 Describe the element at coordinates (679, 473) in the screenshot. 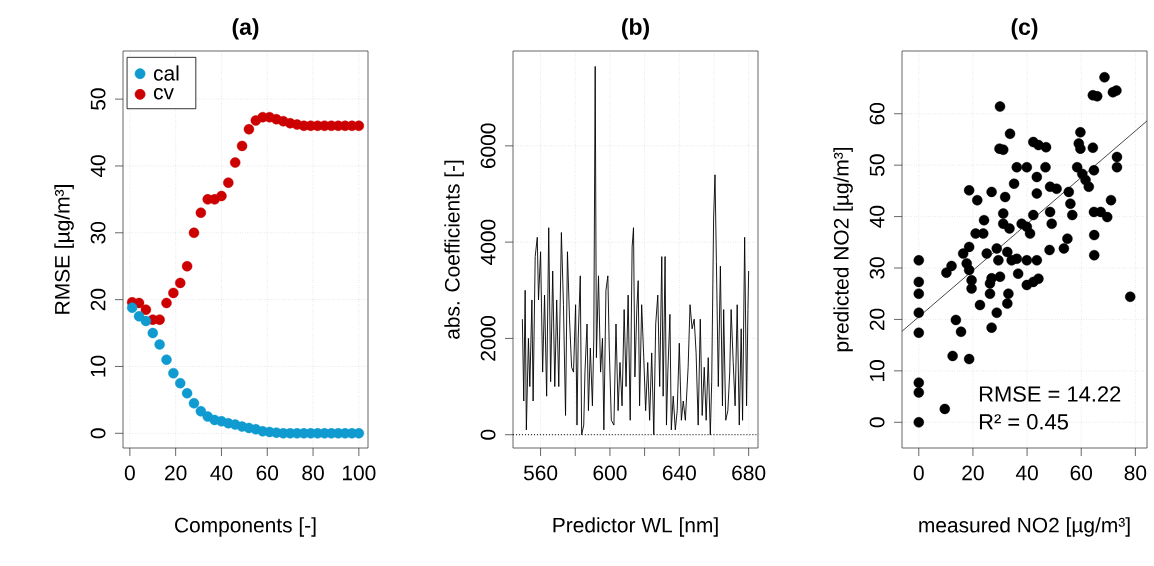

I see `x-tick-label: 640` at that location.